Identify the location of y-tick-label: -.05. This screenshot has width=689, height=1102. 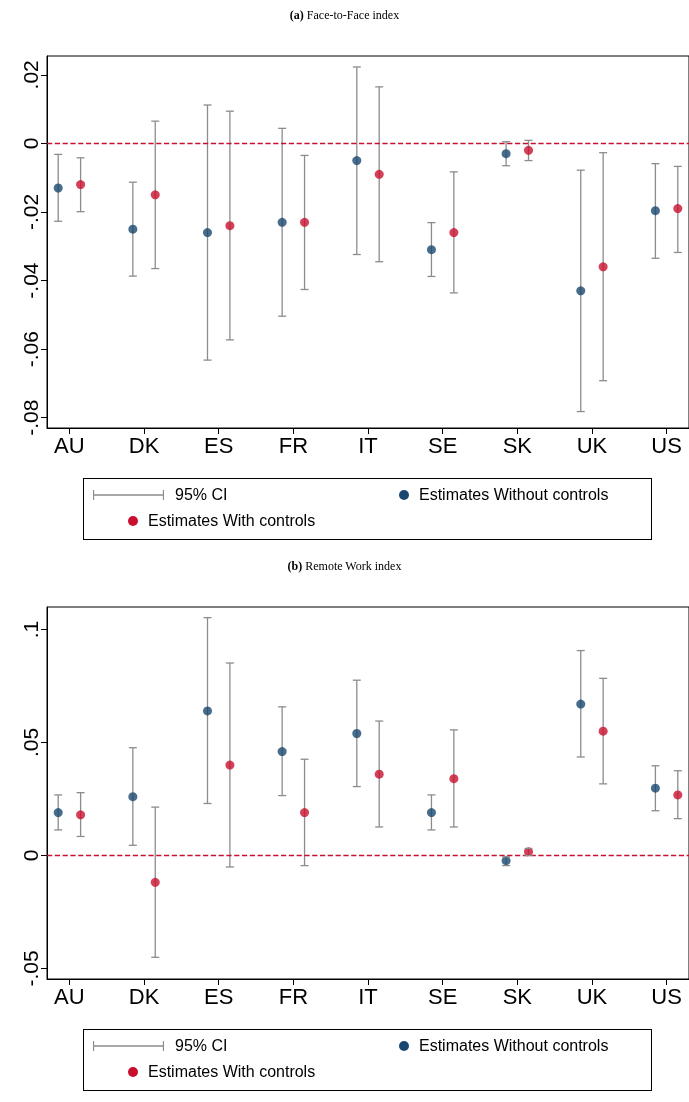
(30, 968).